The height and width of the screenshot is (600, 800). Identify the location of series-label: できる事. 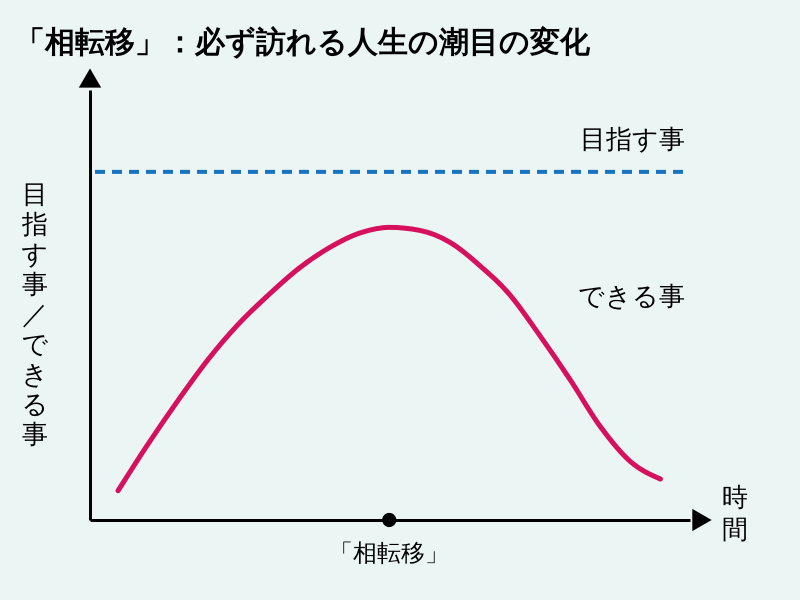
(631, 297).